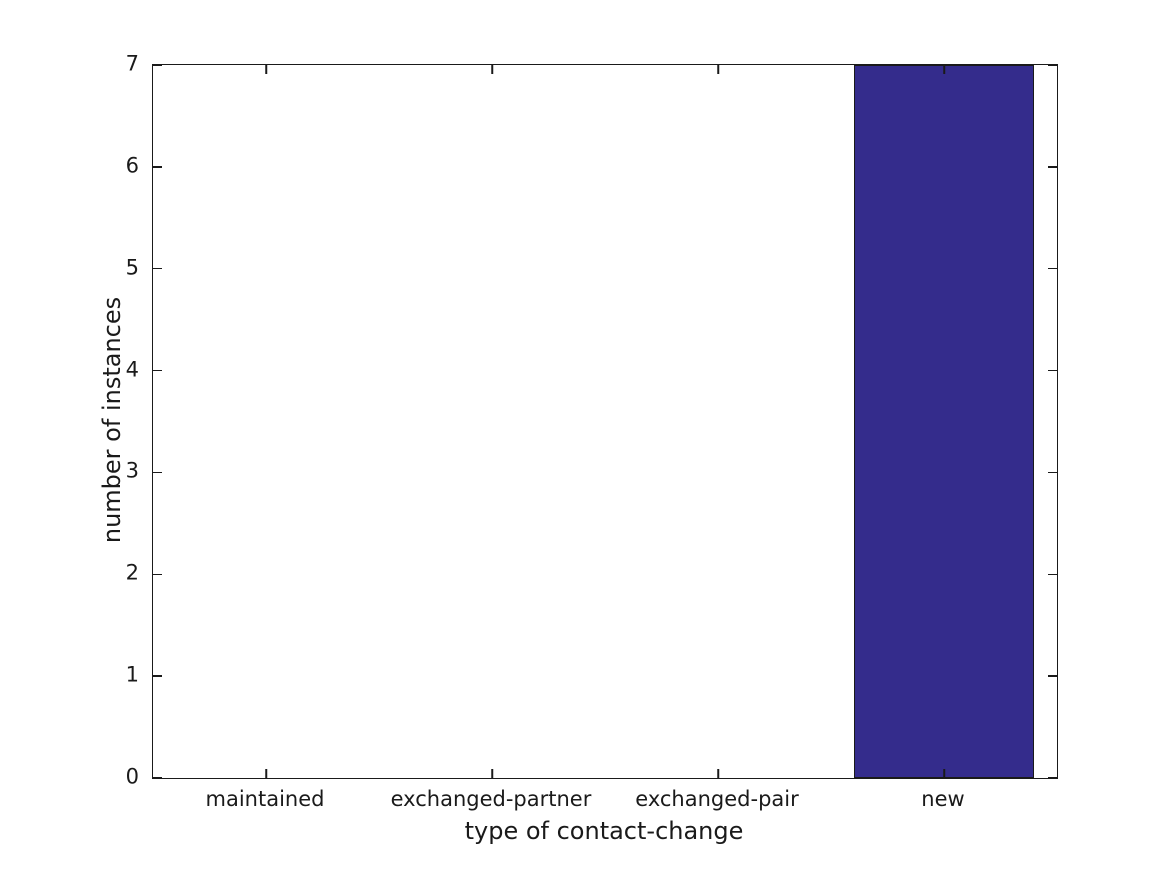 This screenshot has height=875, width=1167. I want to click on y-tick-label-1: 1, so click(132, 674).